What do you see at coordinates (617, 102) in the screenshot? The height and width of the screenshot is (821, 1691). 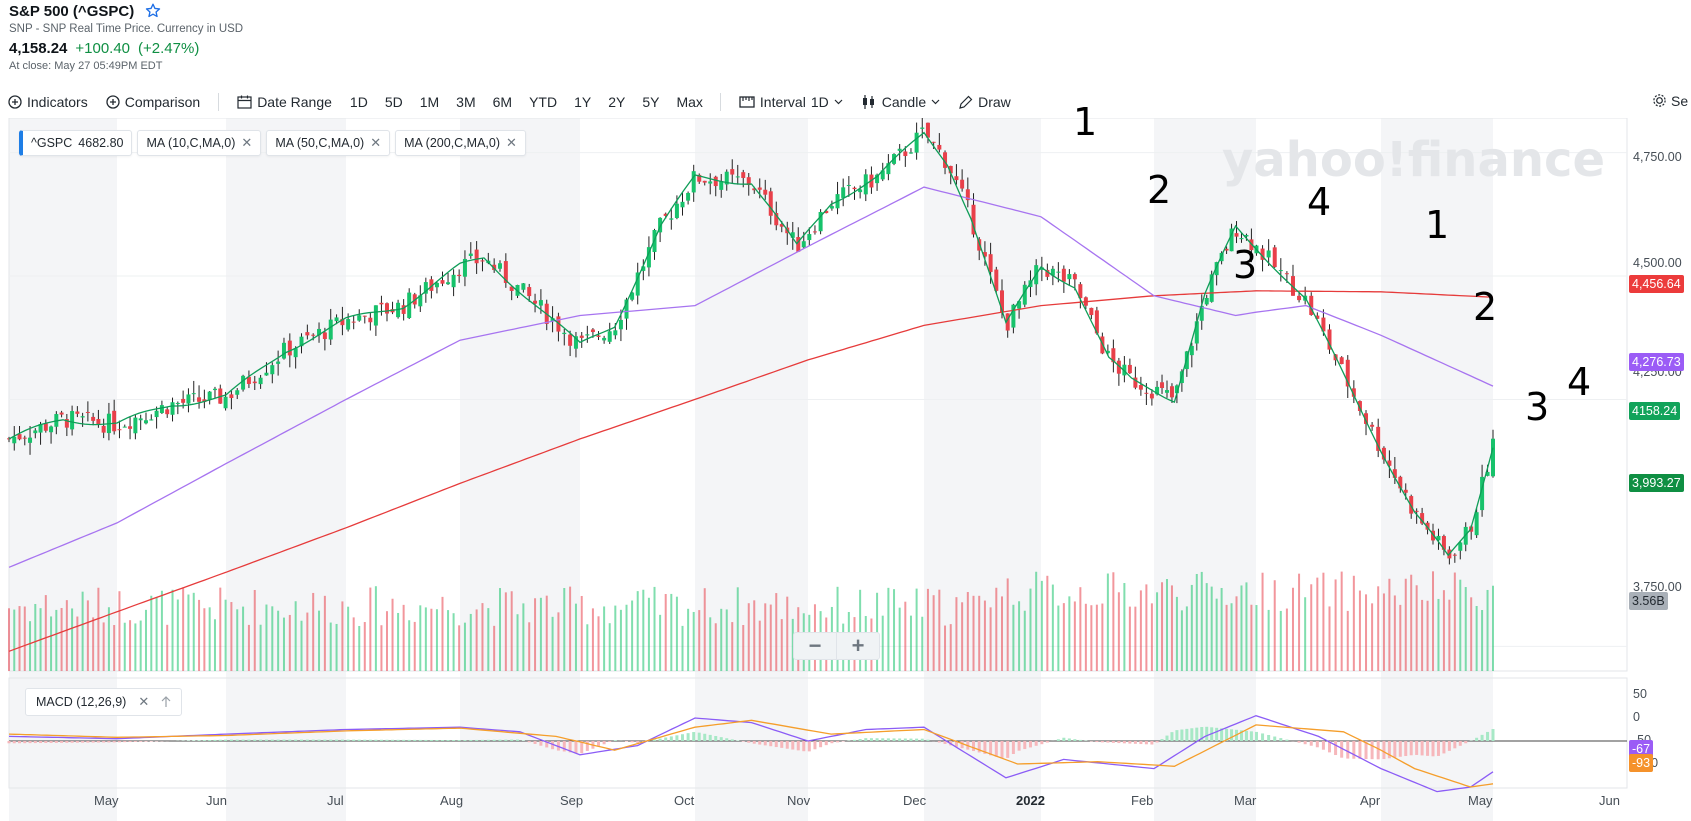 I see `range-2y: 2Y` at bounding box center [617, 102].